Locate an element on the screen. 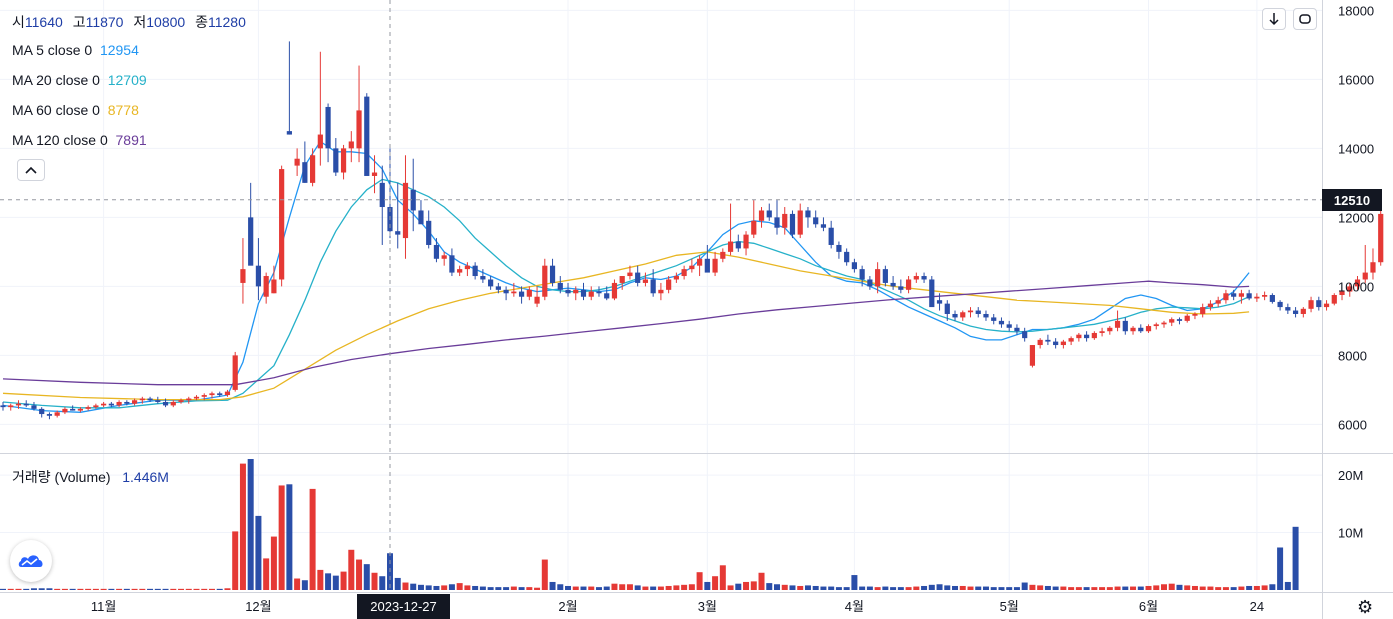 This screenshot has height=619, width=1393. settings-button: ⚙ is located at coordinates (1365, 607).